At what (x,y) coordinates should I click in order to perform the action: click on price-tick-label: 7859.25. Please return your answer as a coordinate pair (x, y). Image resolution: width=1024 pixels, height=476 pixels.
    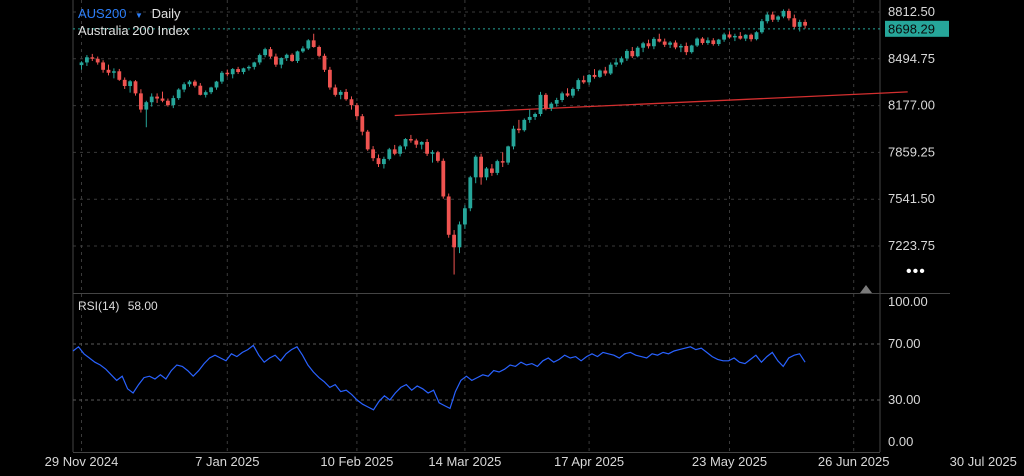
    Looking at the image, I should click on (911, 151).